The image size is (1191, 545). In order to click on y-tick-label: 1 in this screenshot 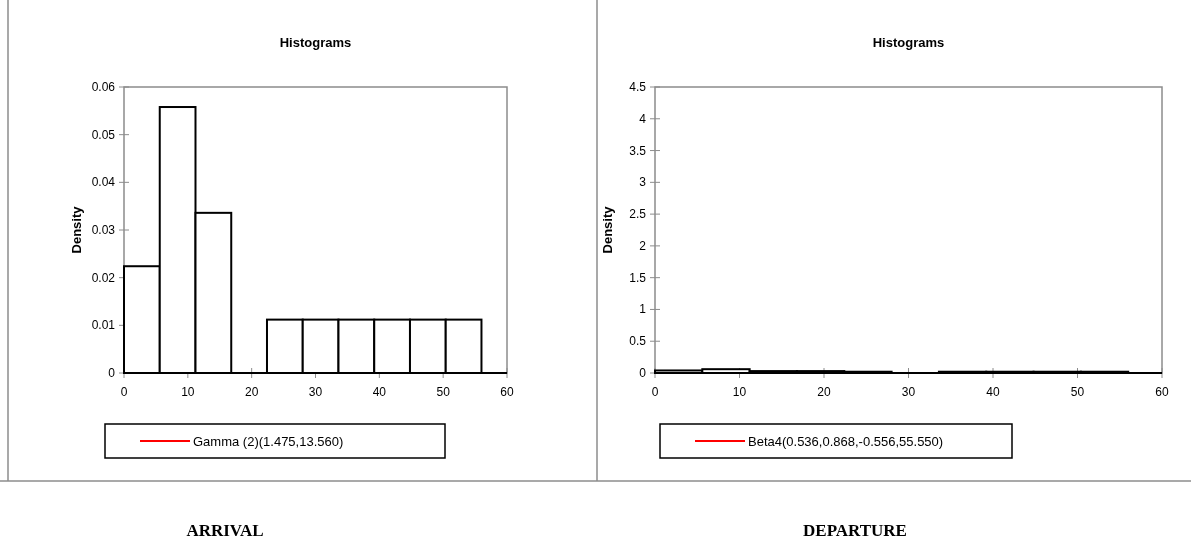, I will do `click(643, 309)`.